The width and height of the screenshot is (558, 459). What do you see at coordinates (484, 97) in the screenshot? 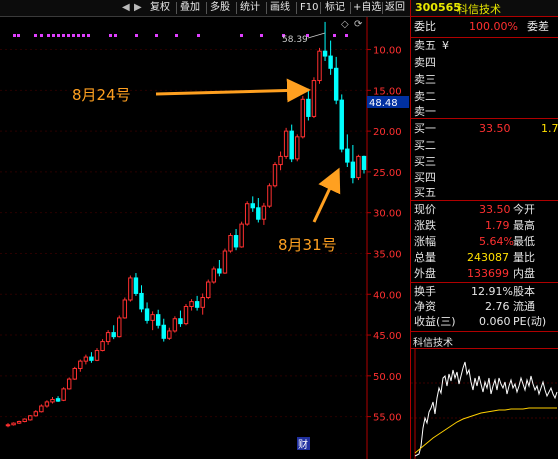
I see `sell2-row: 卖二` at bounding box center [484, 97].